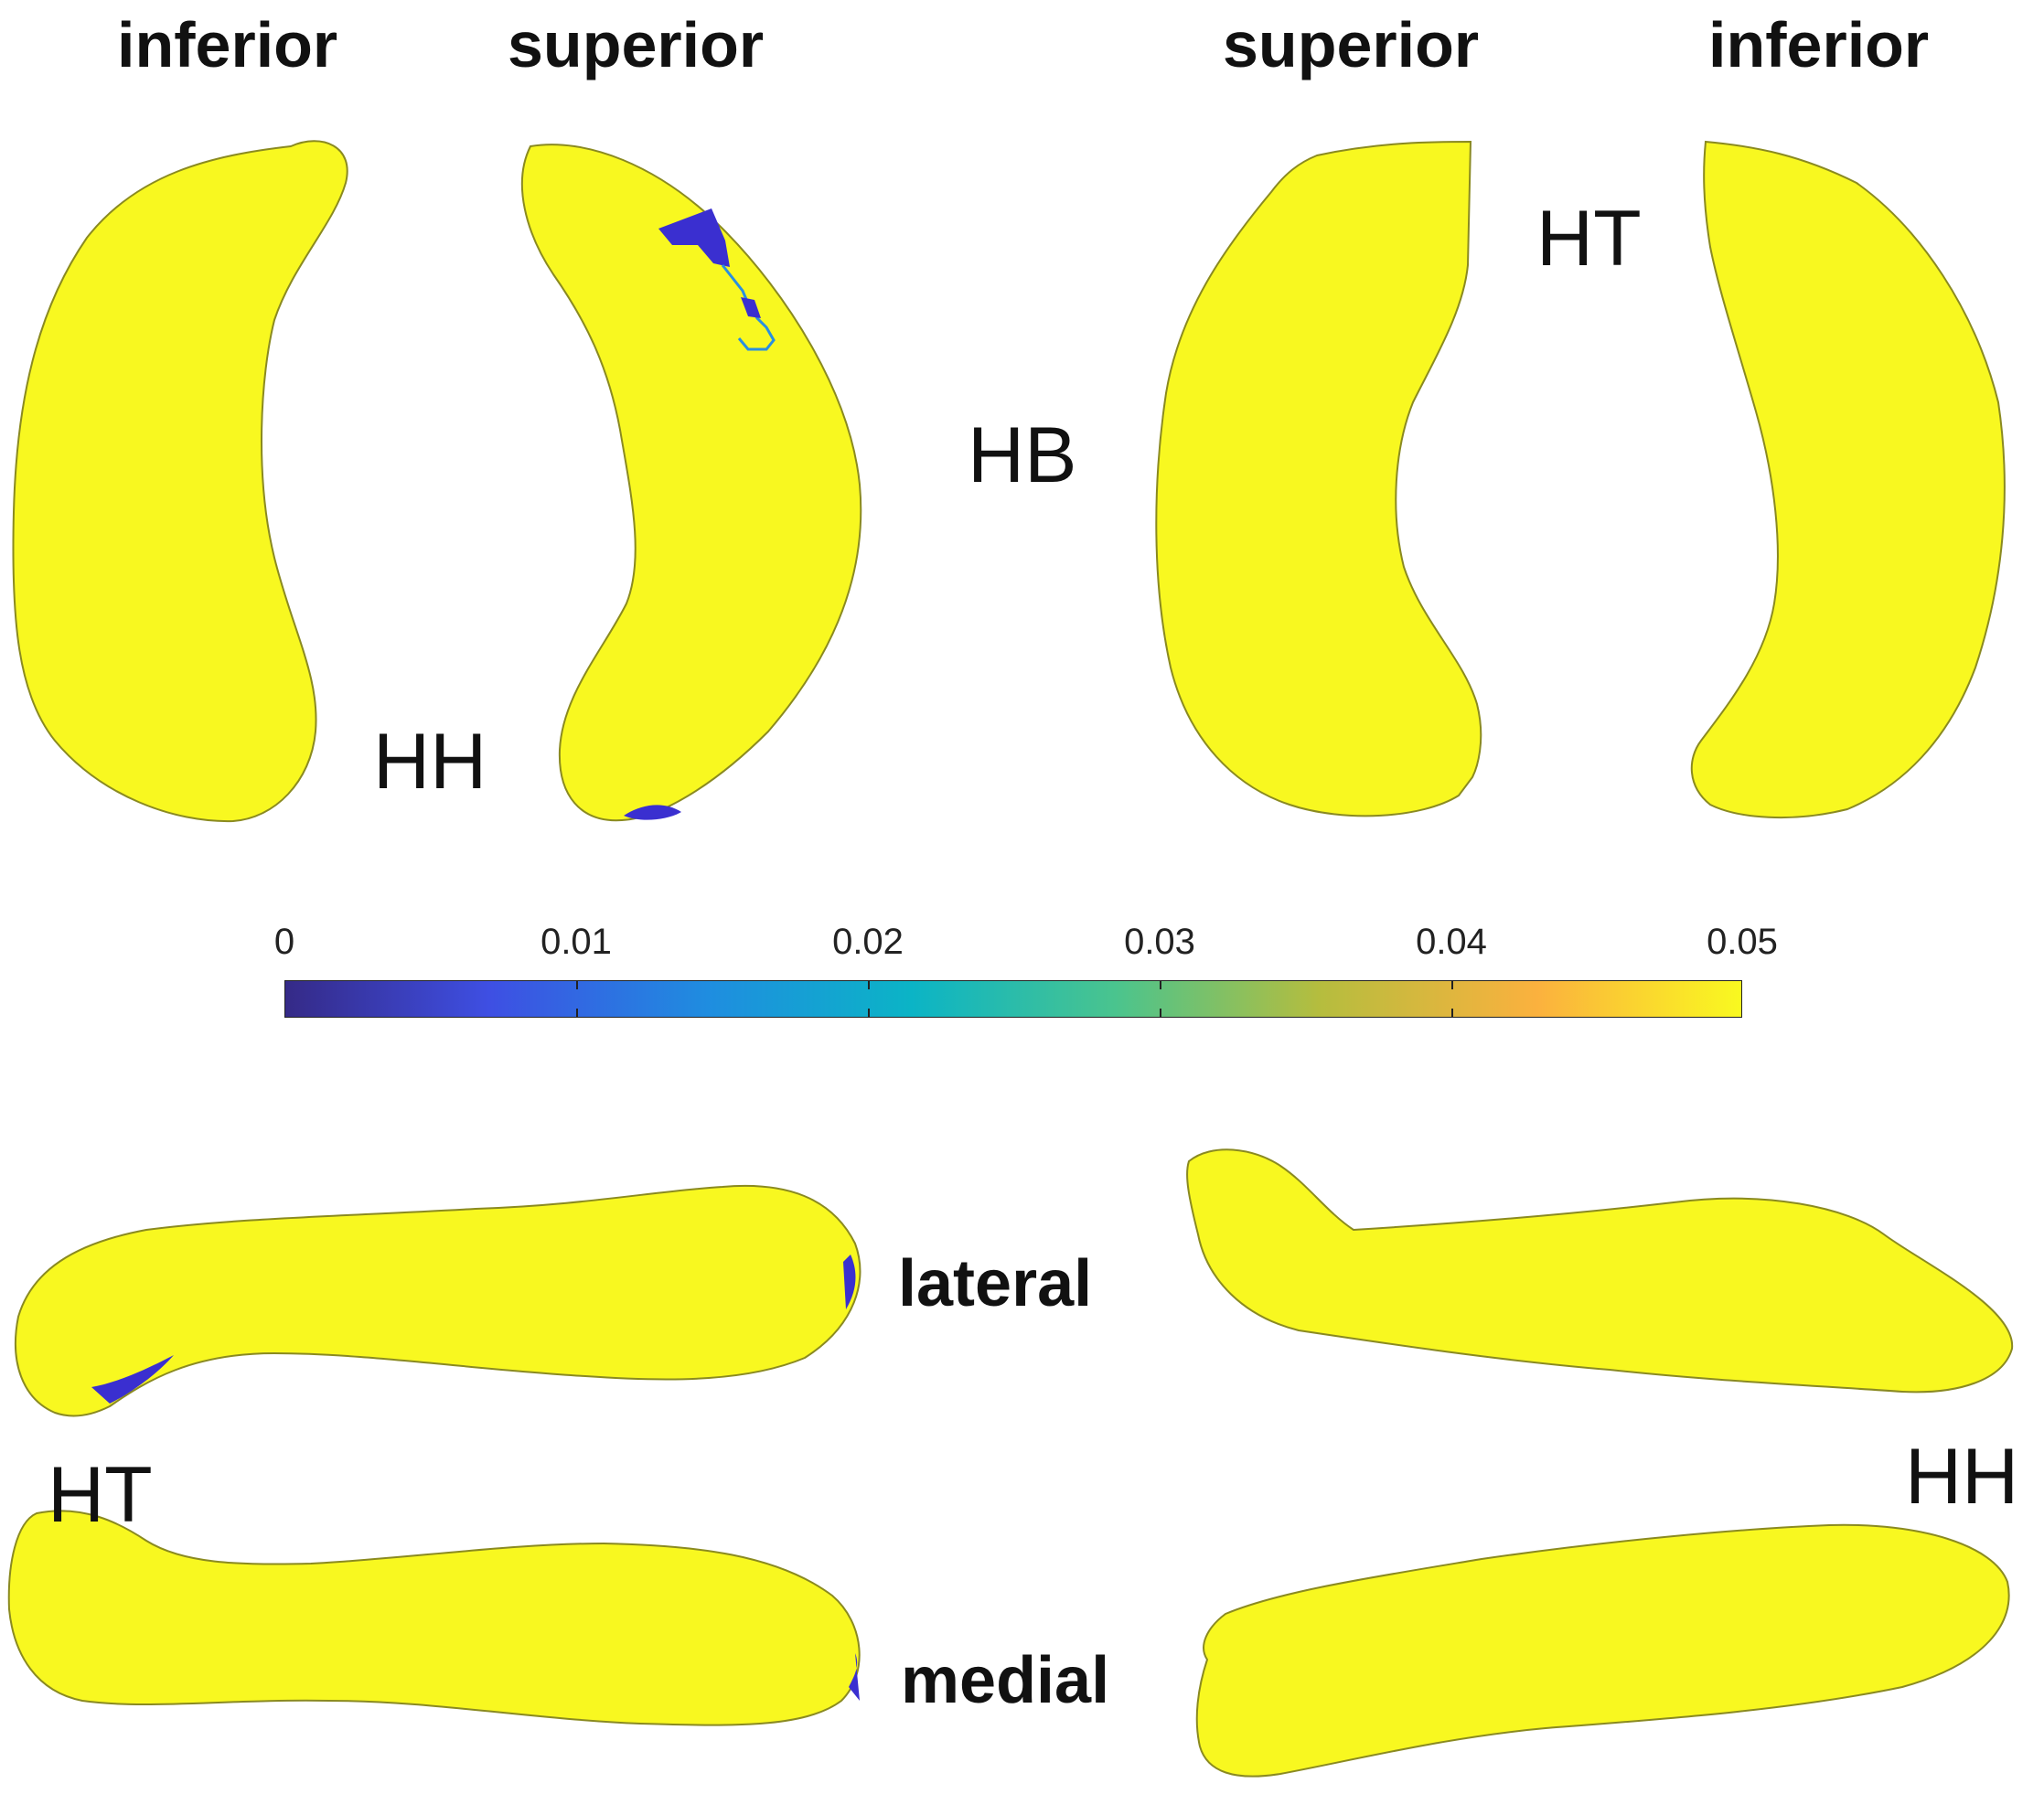 Image resolution: width=2044 pixels, height=1794 pixels. What do you see at coordinates (1819, 44) in the screenshot?
I see `label-inferior-right: inferior` at bounding box center [1819, 44].